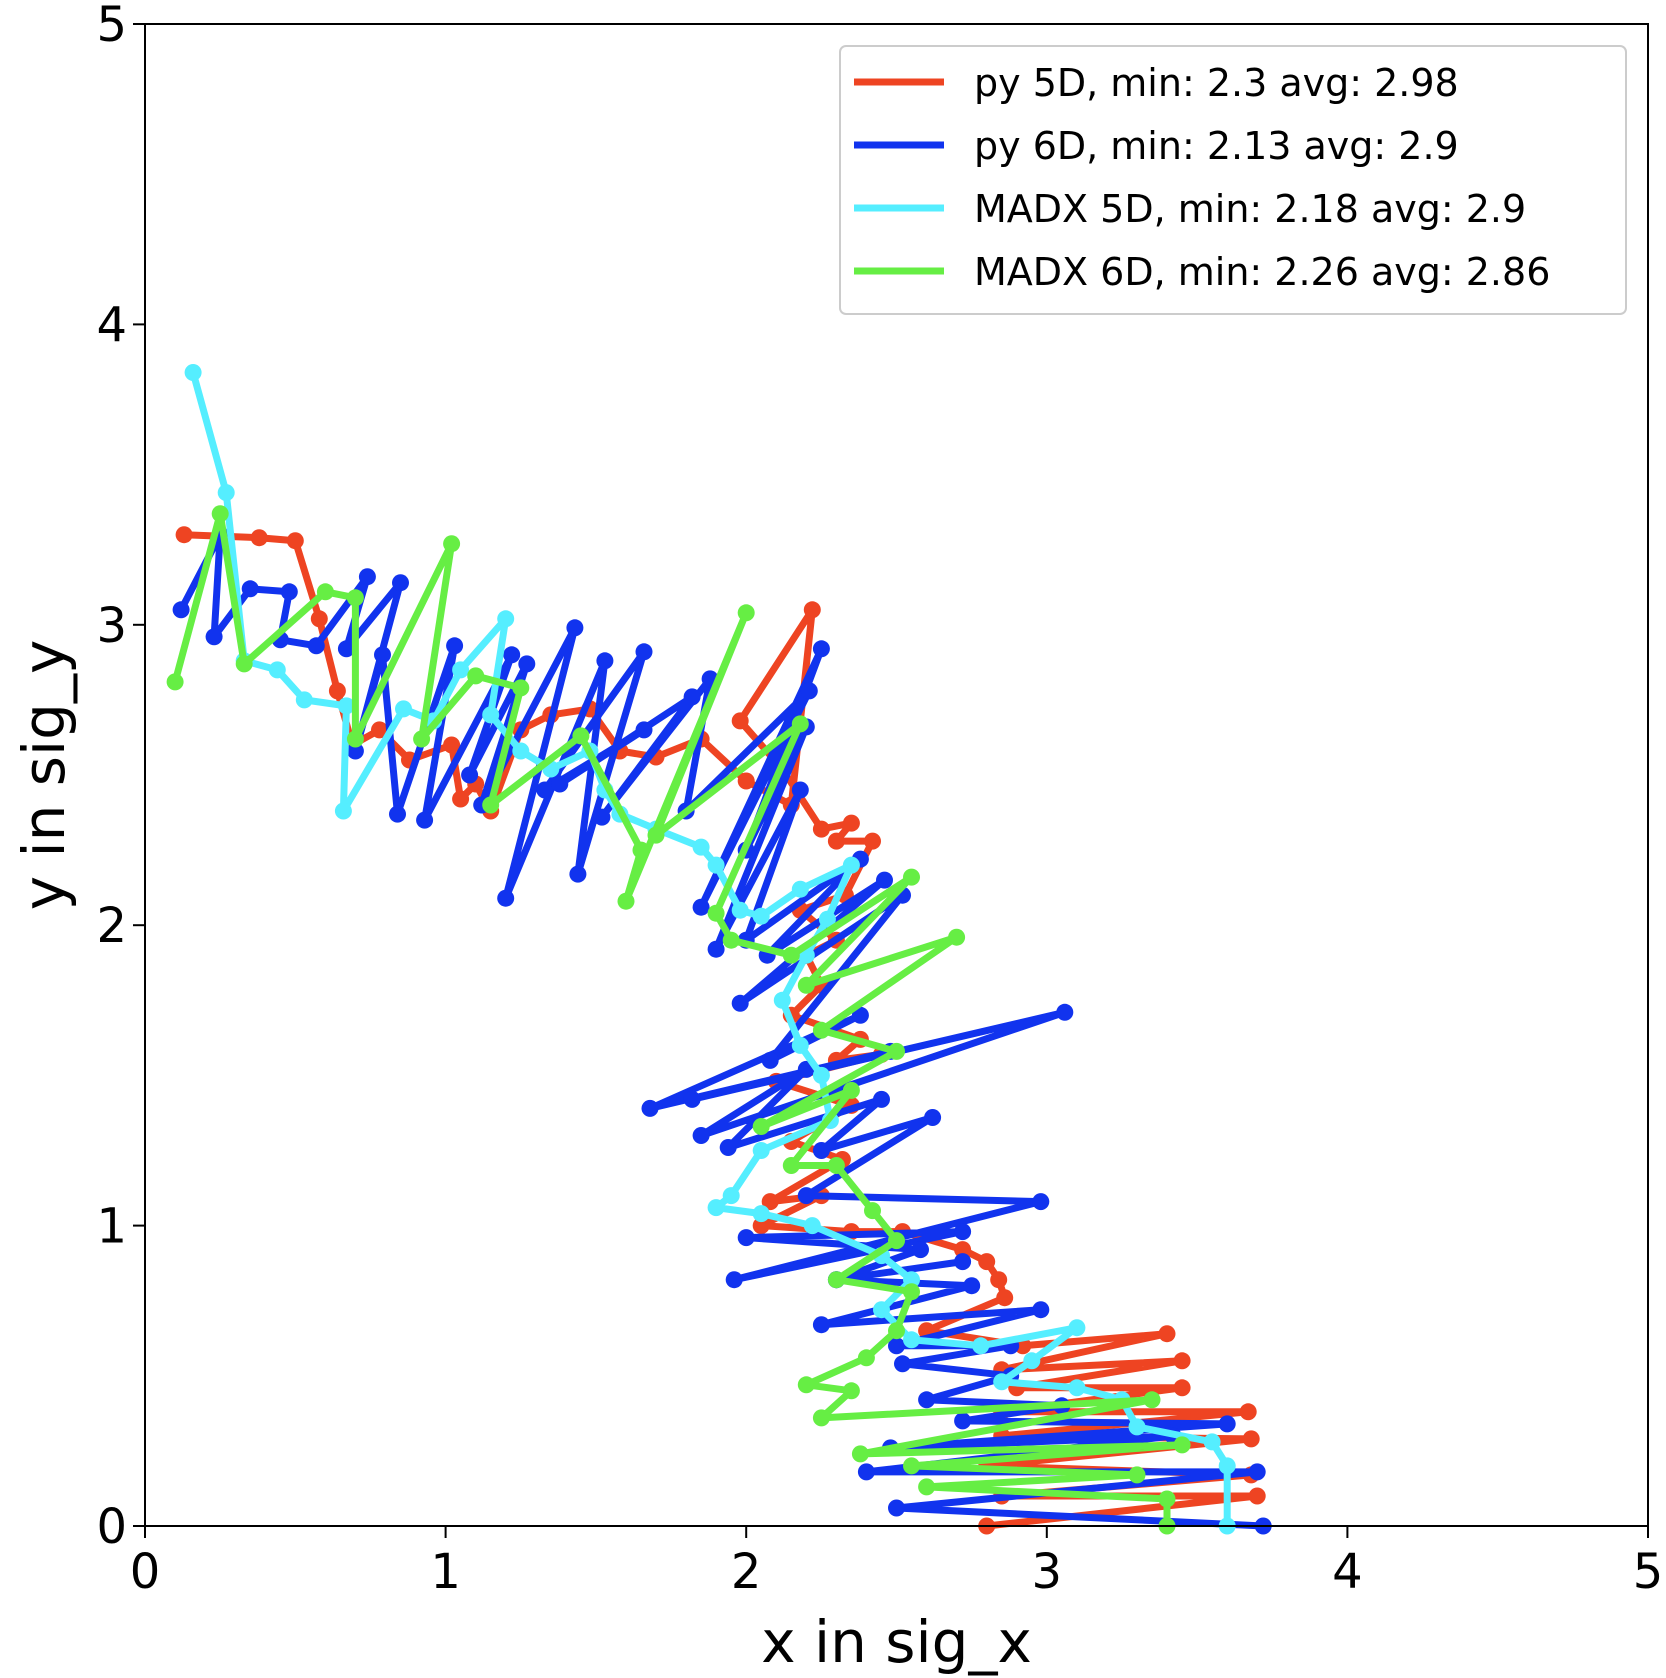 The height and width of the screenshot is (1678, 1666). What do you see at coordinates (1047, 1572) in the screenshot?
I see `x-tick-label: 3` at bounding box center [1047, 1572].